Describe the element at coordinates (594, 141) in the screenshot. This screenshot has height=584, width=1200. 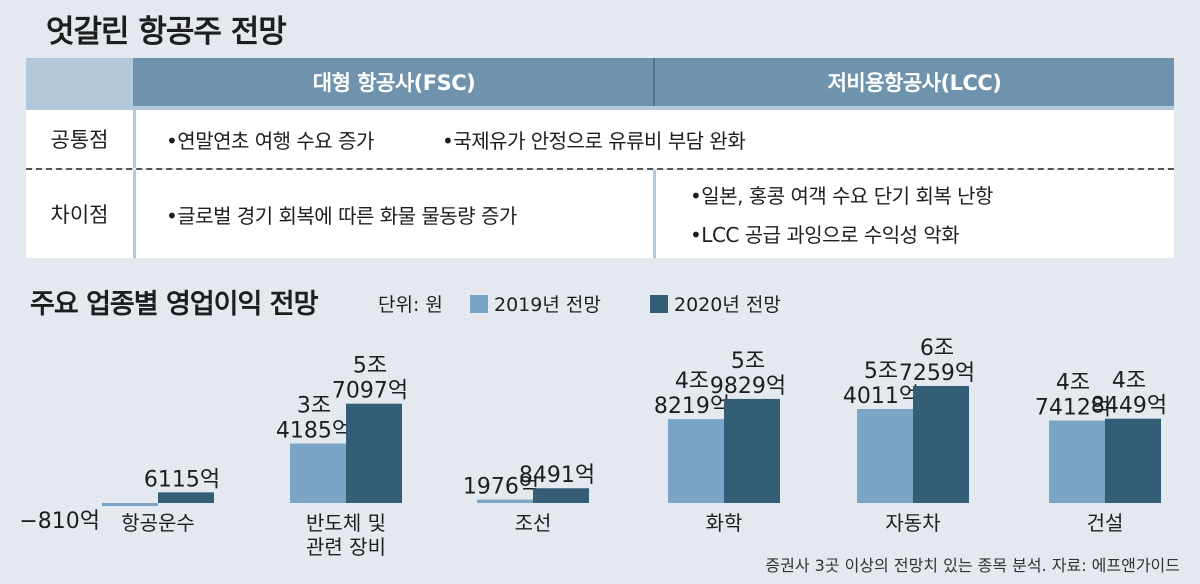
I see `common-item: •국제유가 안정으로 유류비 부담 완화` at that location.